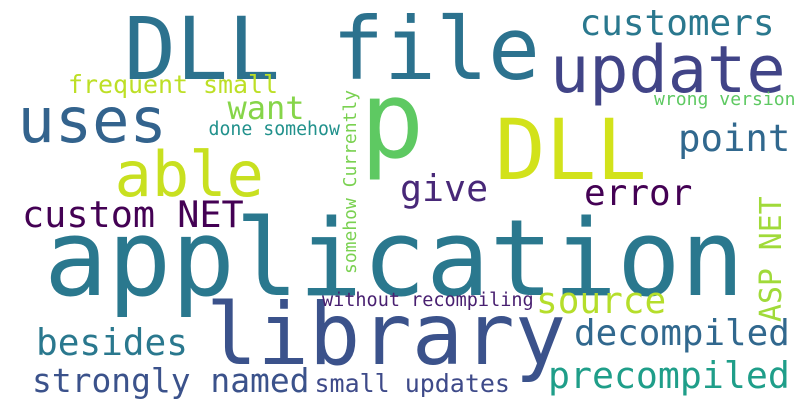  I want to click on word-uses: uses, so click(92, 120).